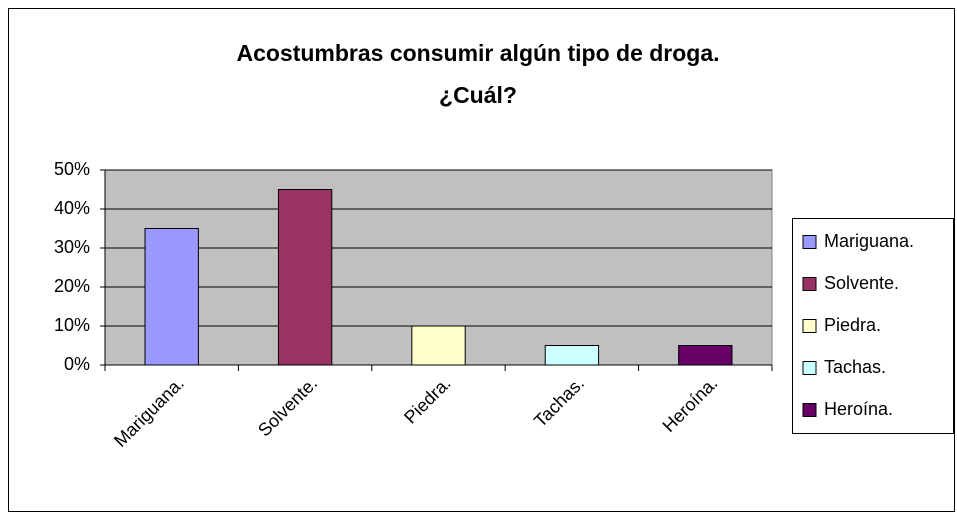 The image size is (957, 519). I want to click on y-tick-label: 50%, so click(72, 169).